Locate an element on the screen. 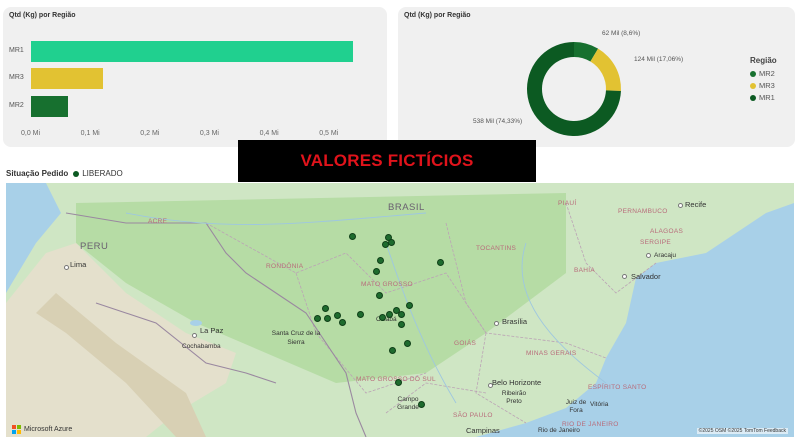  map-label-bahia: BAHIA is located at coordinates (585, 270).